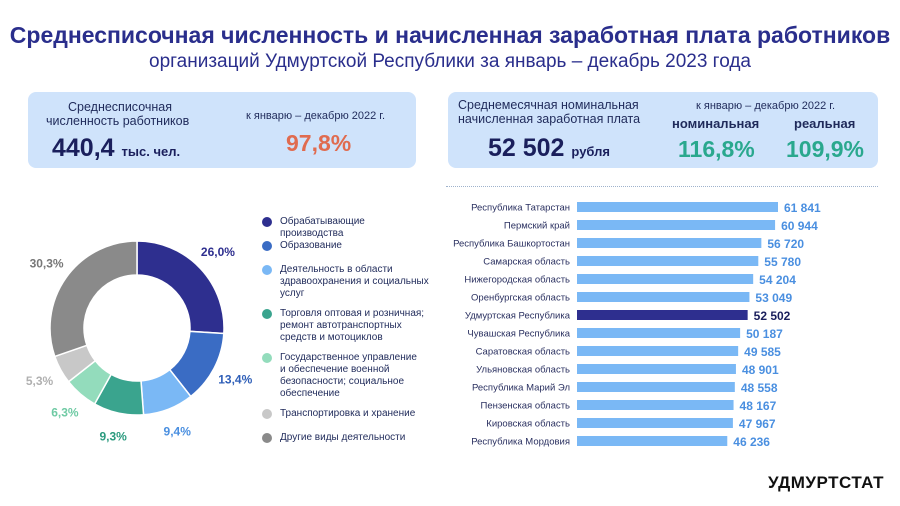 The height and width of the screenshot is (506, 900). Describe the element at coordinates (520, 298) in the screenshot. I see `bar-category-label: Оренбургская область` at that location.